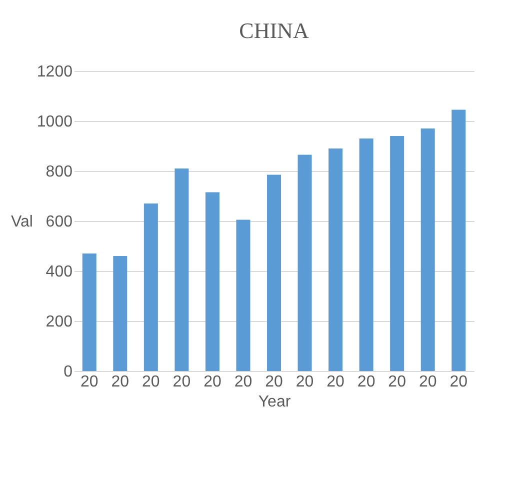 Image resolution: width=526 pixels, height=488 pixels. I want to click on y-tick-label: 0, so click(68, 372).